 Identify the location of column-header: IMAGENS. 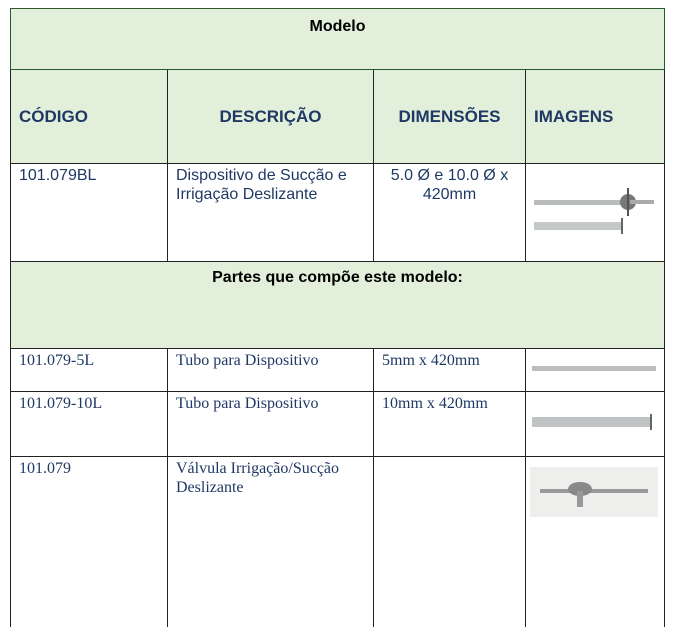
(595, 116).